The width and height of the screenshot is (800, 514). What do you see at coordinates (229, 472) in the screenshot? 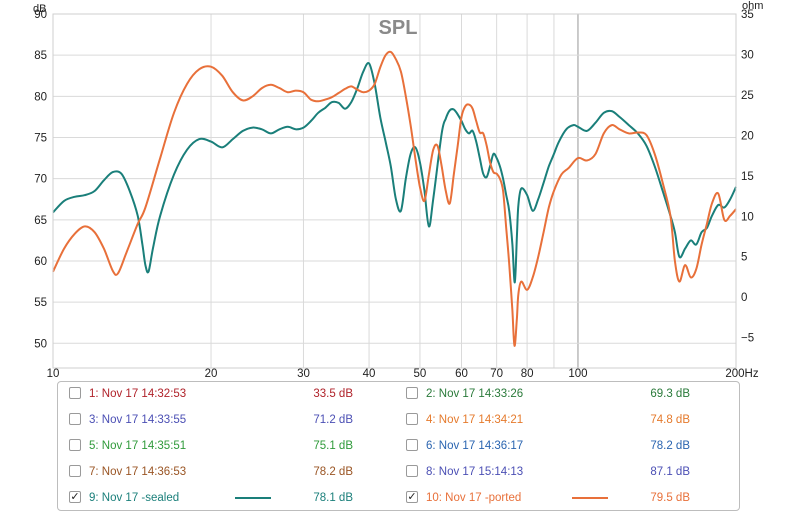
I see `legend-entry: 7: Nov 17 14:36:53 78.2 dB` at bounding box center [229, 472].